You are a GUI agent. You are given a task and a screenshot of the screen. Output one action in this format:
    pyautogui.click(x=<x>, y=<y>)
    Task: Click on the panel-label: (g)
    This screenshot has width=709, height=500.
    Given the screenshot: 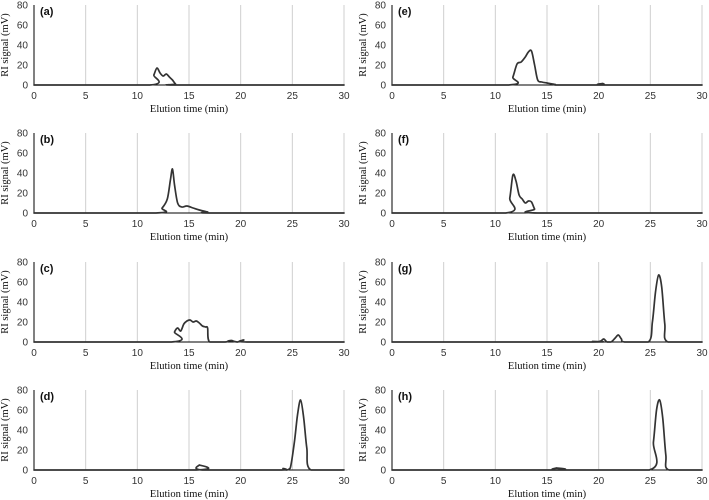 What is the action you would take?
    pyautogui.click(x=405, y=269)
    